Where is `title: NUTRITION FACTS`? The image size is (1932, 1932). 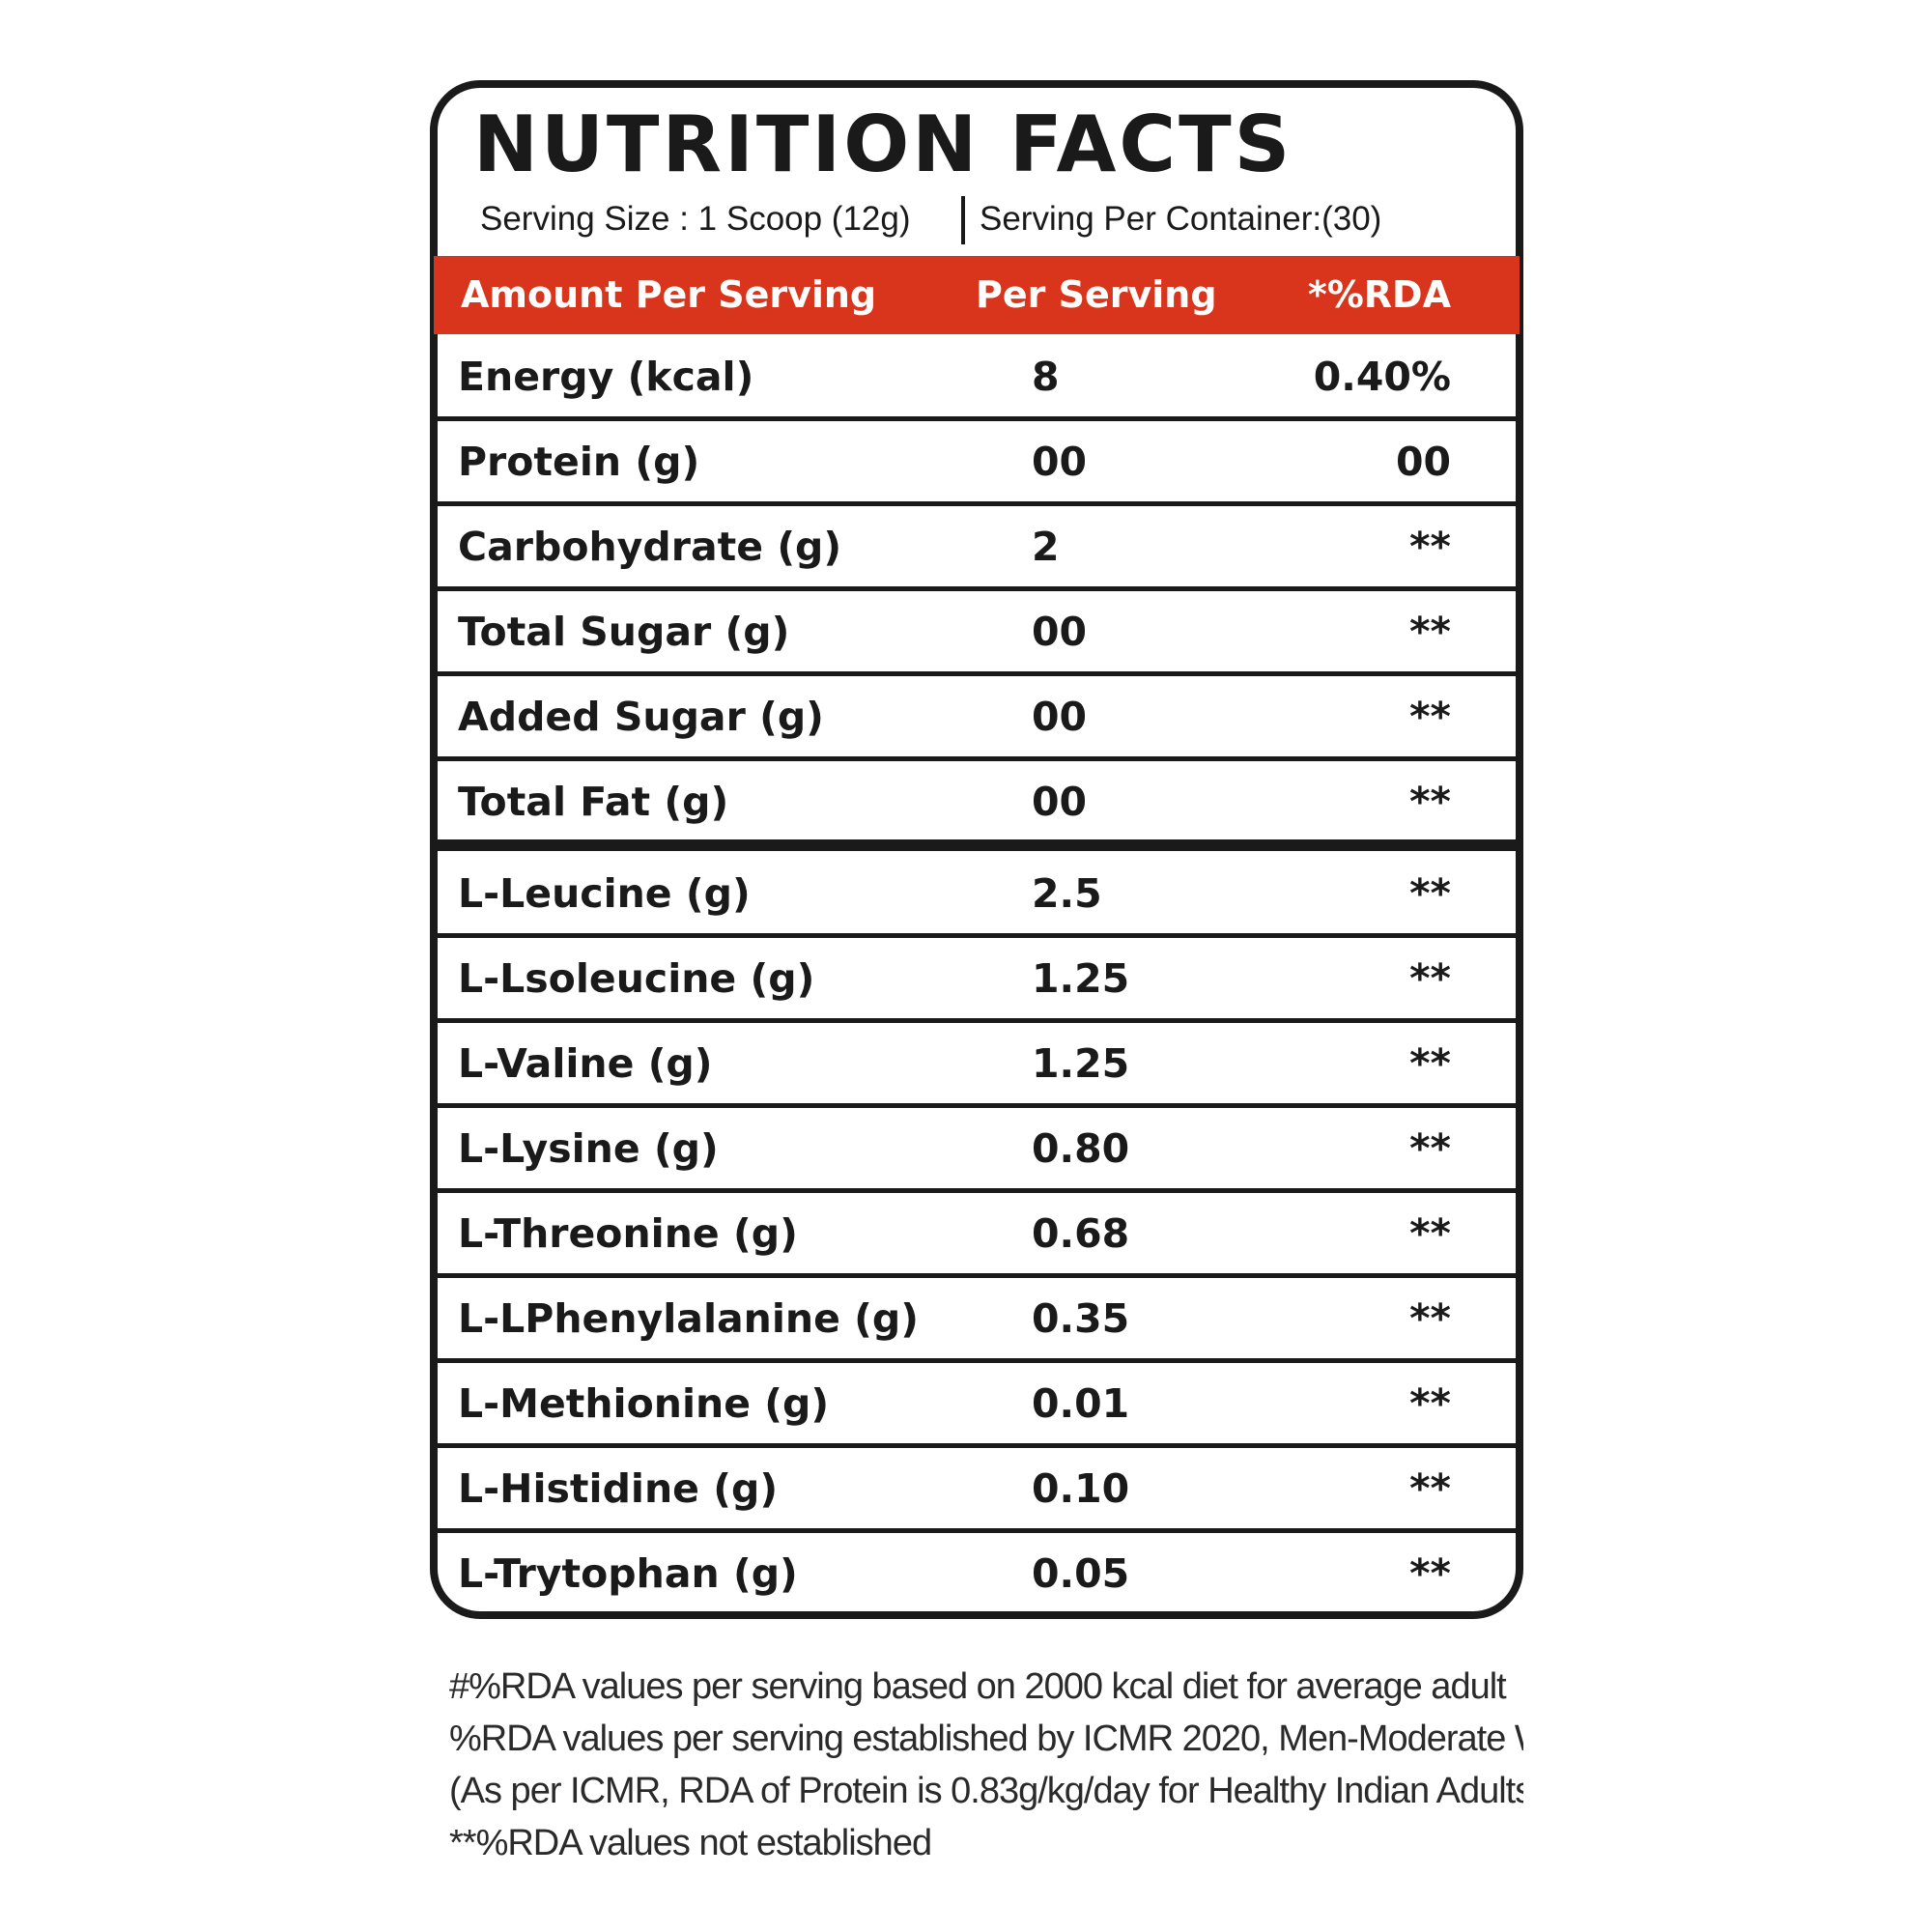
title: NUTRITION FACTS is located at coordinates (883, 144).